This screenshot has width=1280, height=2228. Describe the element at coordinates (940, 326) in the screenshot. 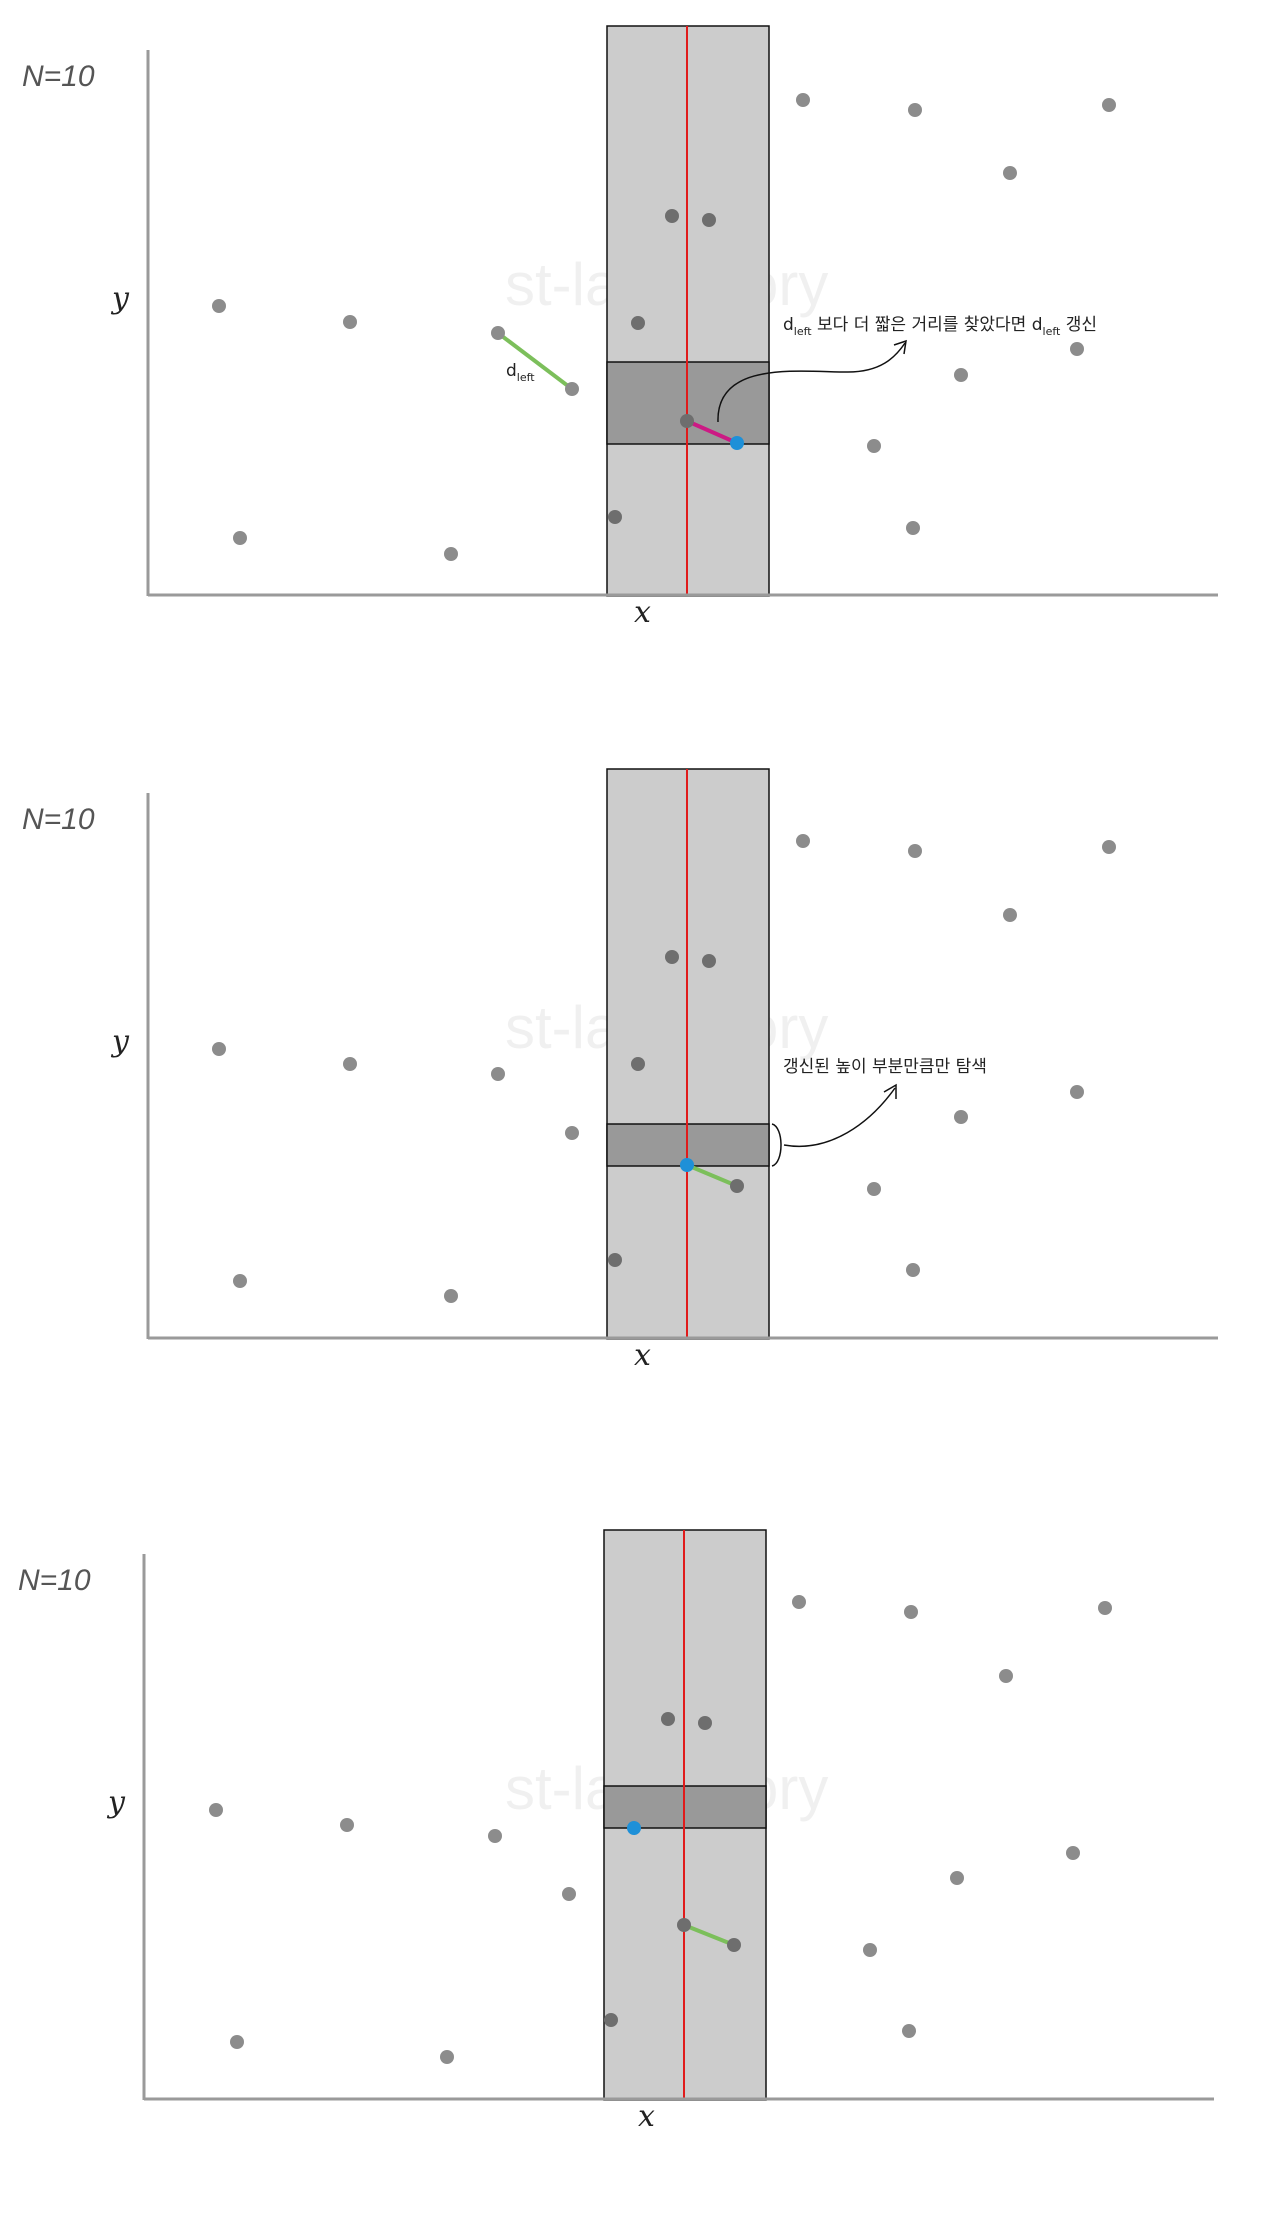

I see `annotation-text: dleft 보다 더 짧은 거리를 찾았다면 dleft 갱신` at that location.